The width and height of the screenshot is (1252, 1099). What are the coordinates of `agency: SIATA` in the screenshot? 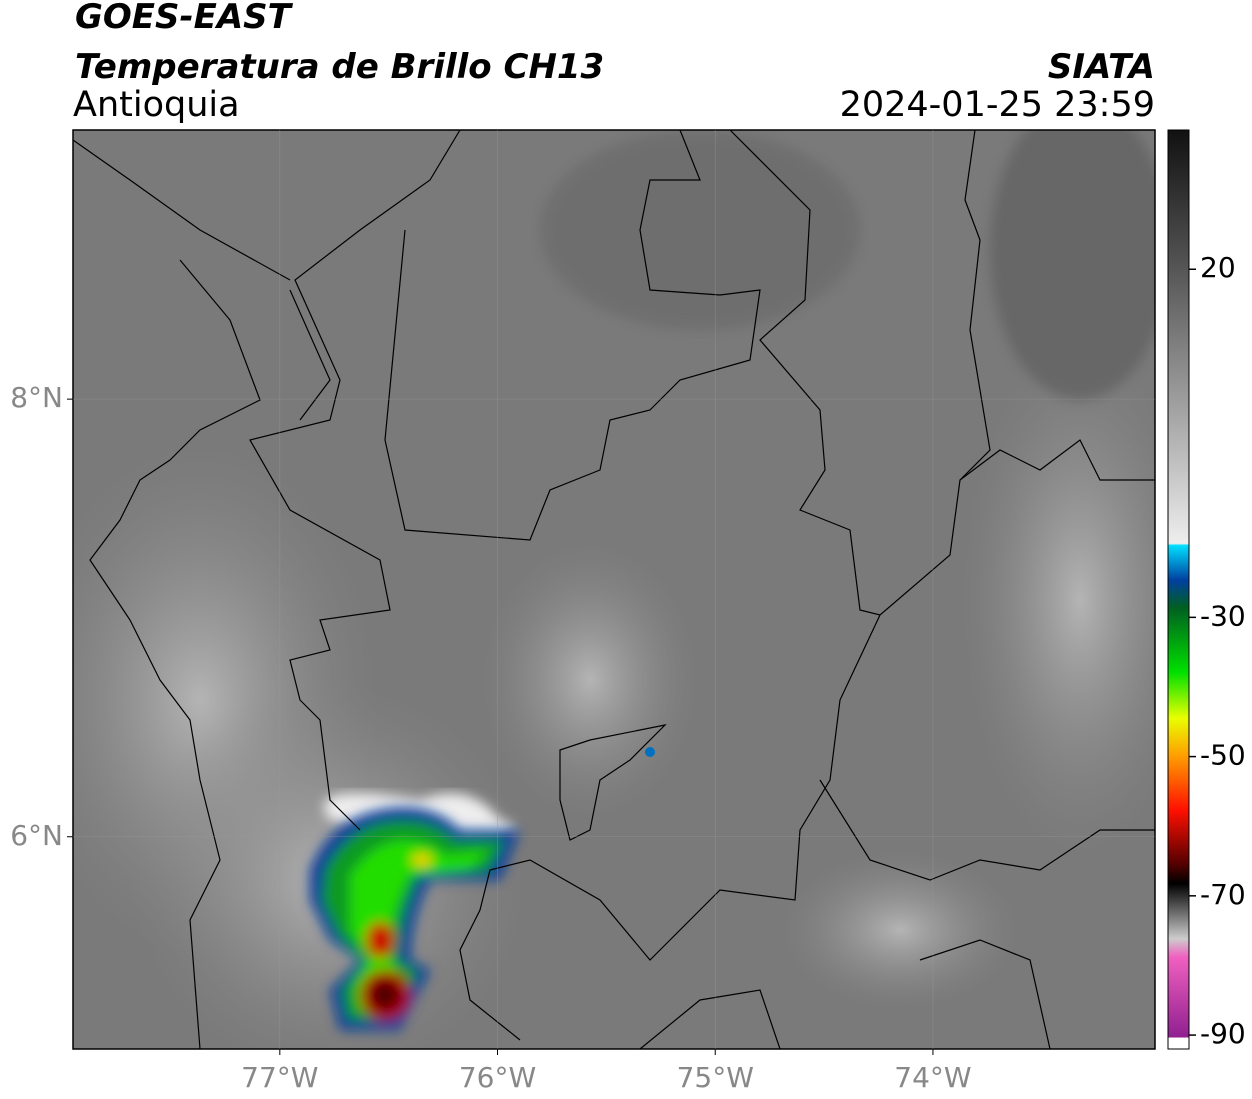 It's located at (1101, 67).